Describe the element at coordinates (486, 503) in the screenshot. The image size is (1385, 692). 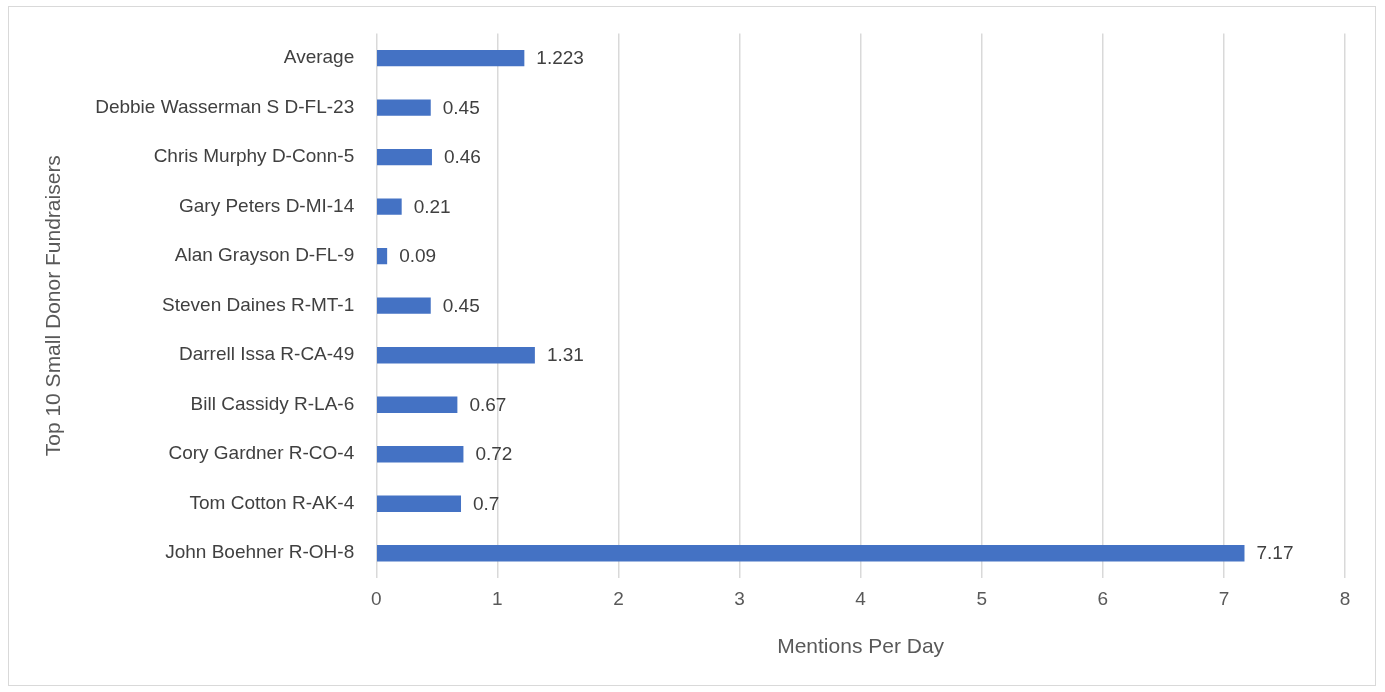
I see `data-label: 0.7` at that location.